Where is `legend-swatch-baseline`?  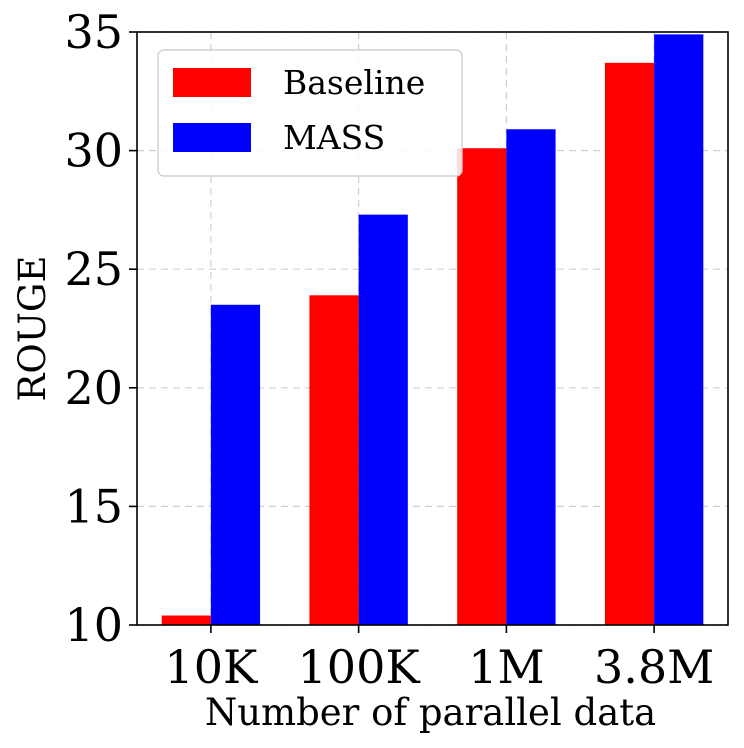
legend-swatch-baseline is located at coordinates (212, 82).